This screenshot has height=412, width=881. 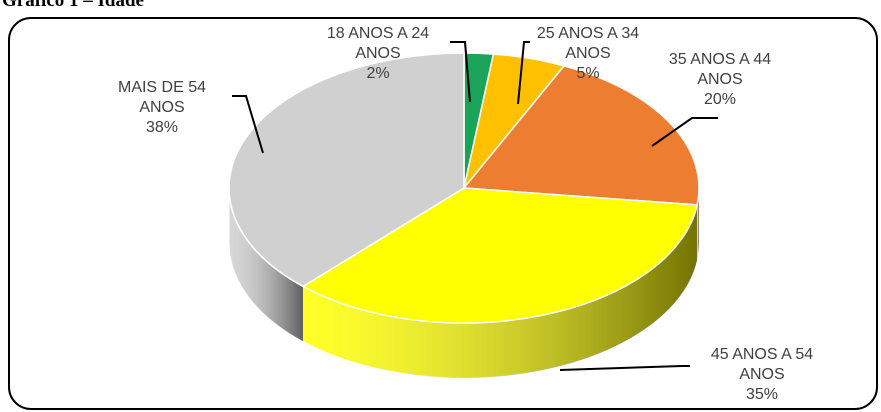 I want to click on data-label: 35 ANOS A 44 ANOS 20%, so click(x=720, y=80).